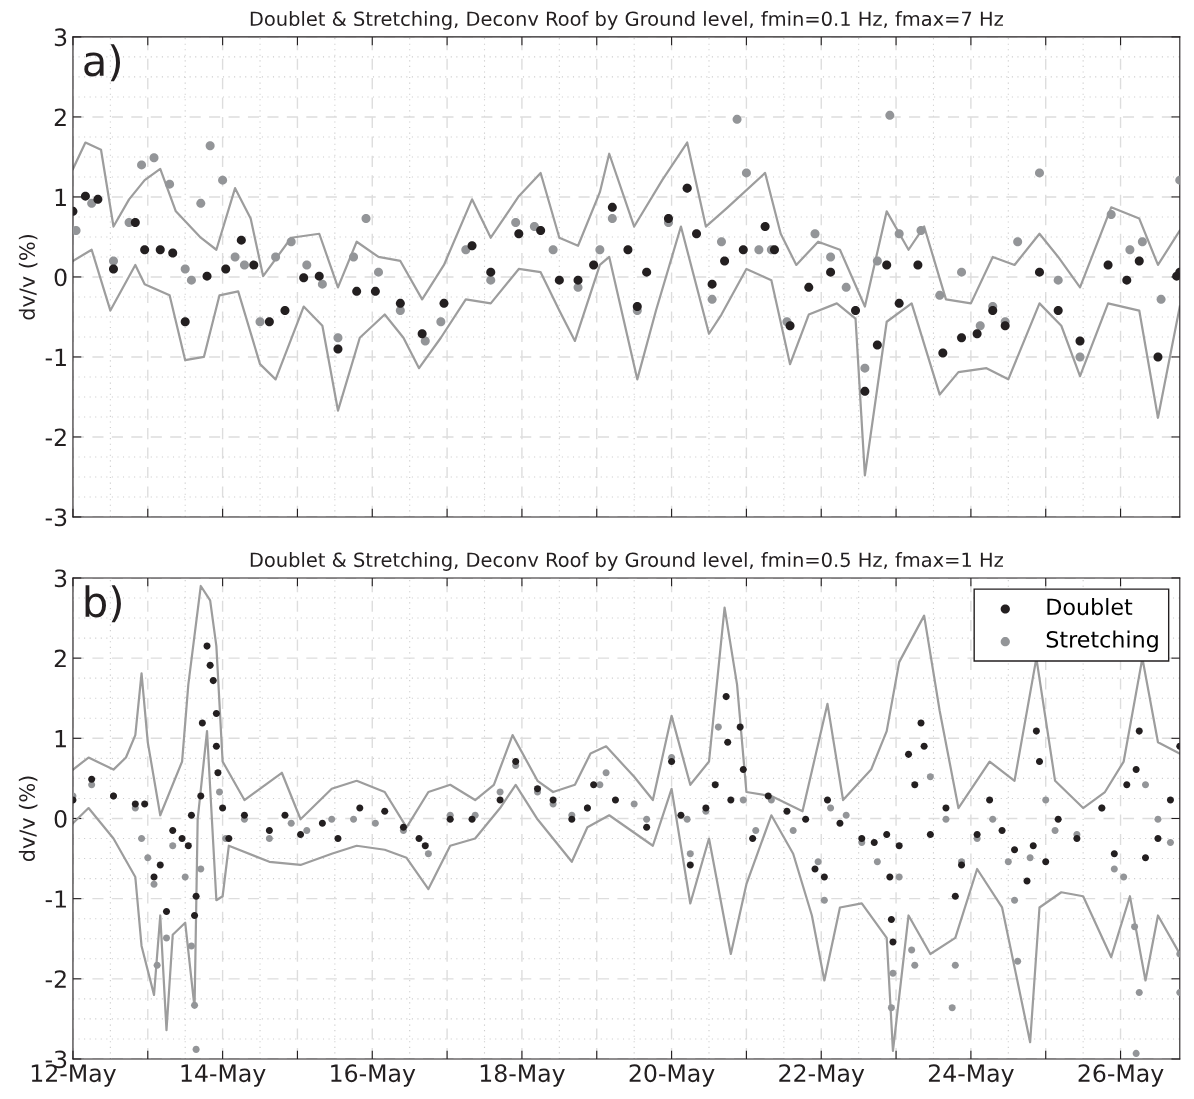 Image resolution: width=1194 pixels, height=1099 pixels. What do you see at coordinates (1102, 641) in the screenshot?
I see `legend-label: Stretching` at bounding box center [1102, 641].